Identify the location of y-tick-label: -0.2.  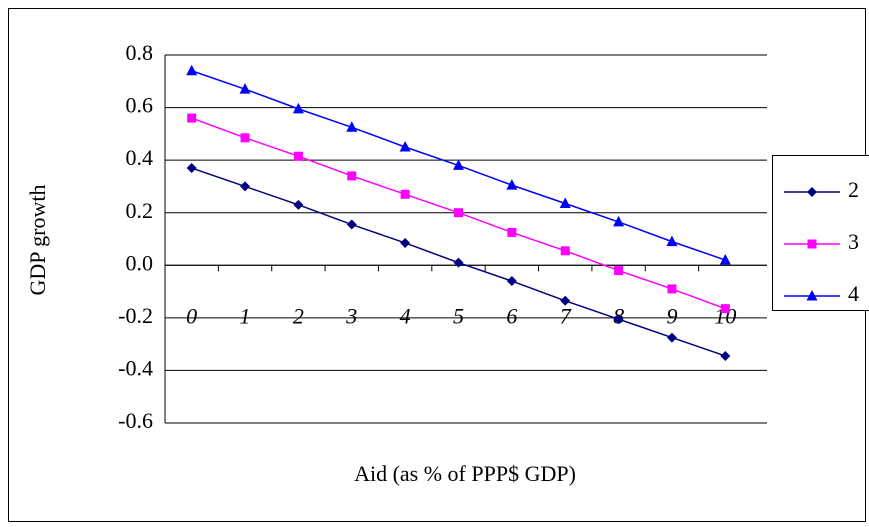
(135, 315).